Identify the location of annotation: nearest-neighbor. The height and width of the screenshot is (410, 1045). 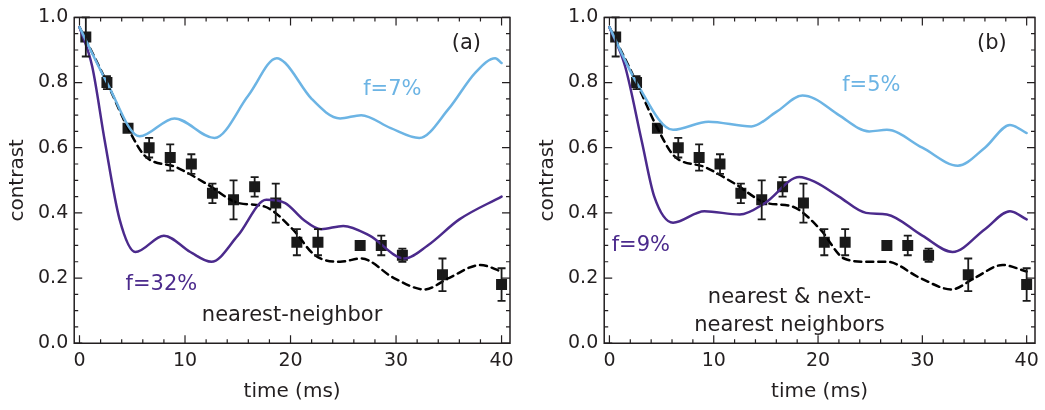
(292, 313).